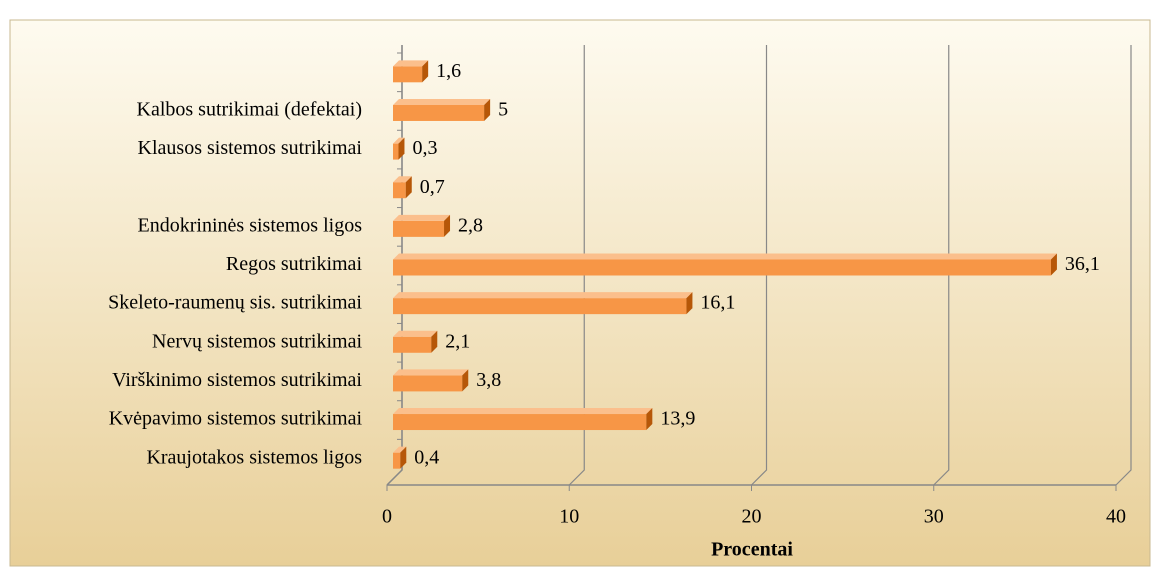 This screenshot has height=569, width=1160. What do you see at coordinates (254, 457) in the screenshot?
I see `y-tick-label: Kraujotakos sistemos ligos` at bounding box center [254, 457].